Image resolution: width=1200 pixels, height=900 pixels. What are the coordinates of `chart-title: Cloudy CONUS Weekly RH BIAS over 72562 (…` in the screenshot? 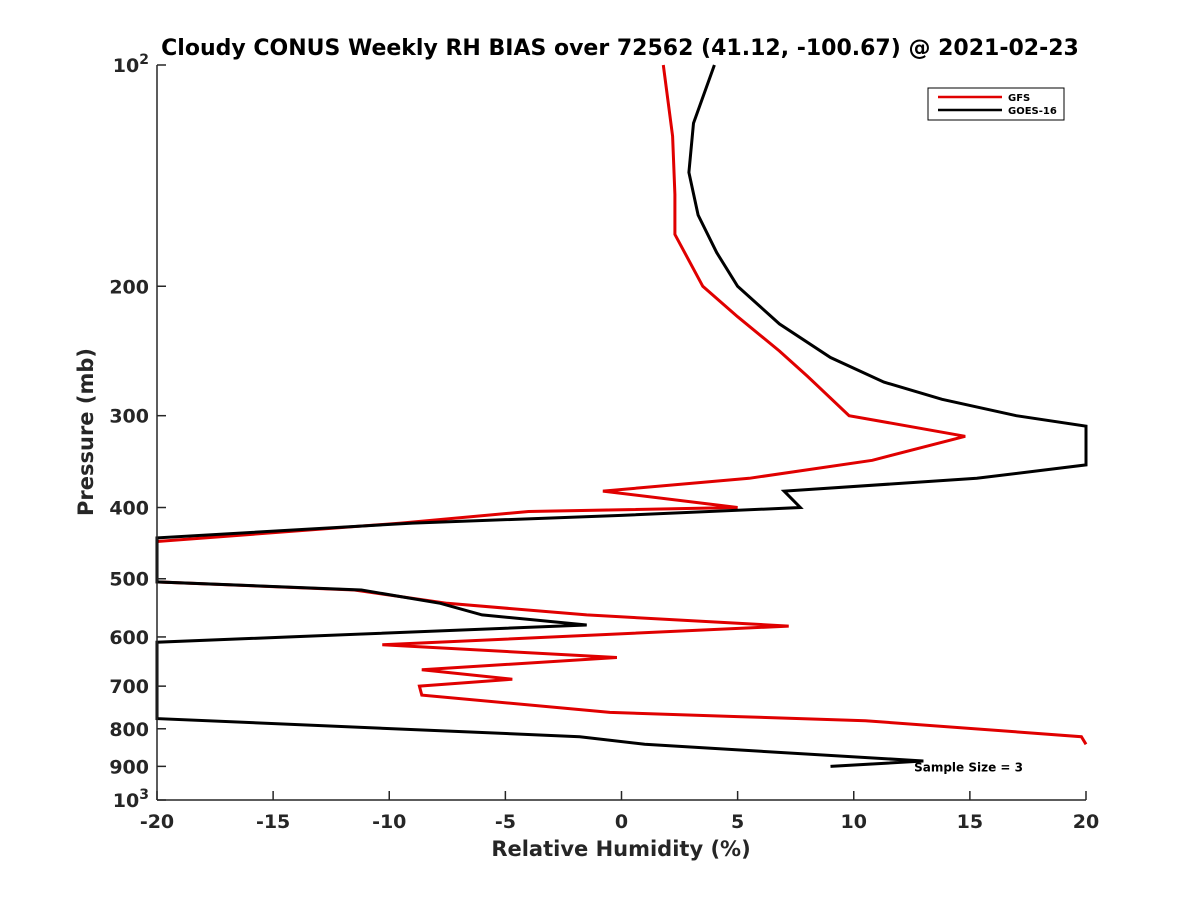 It's located at (620, 48).